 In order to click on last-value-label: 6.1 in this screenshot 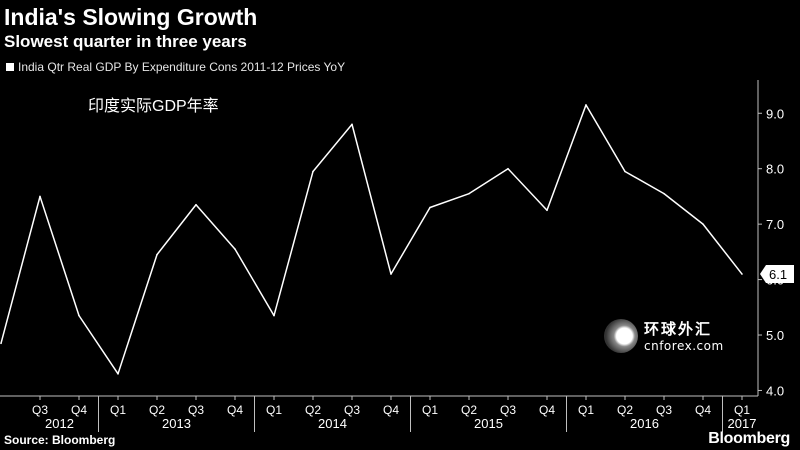, I will do `click(778, 274)`.